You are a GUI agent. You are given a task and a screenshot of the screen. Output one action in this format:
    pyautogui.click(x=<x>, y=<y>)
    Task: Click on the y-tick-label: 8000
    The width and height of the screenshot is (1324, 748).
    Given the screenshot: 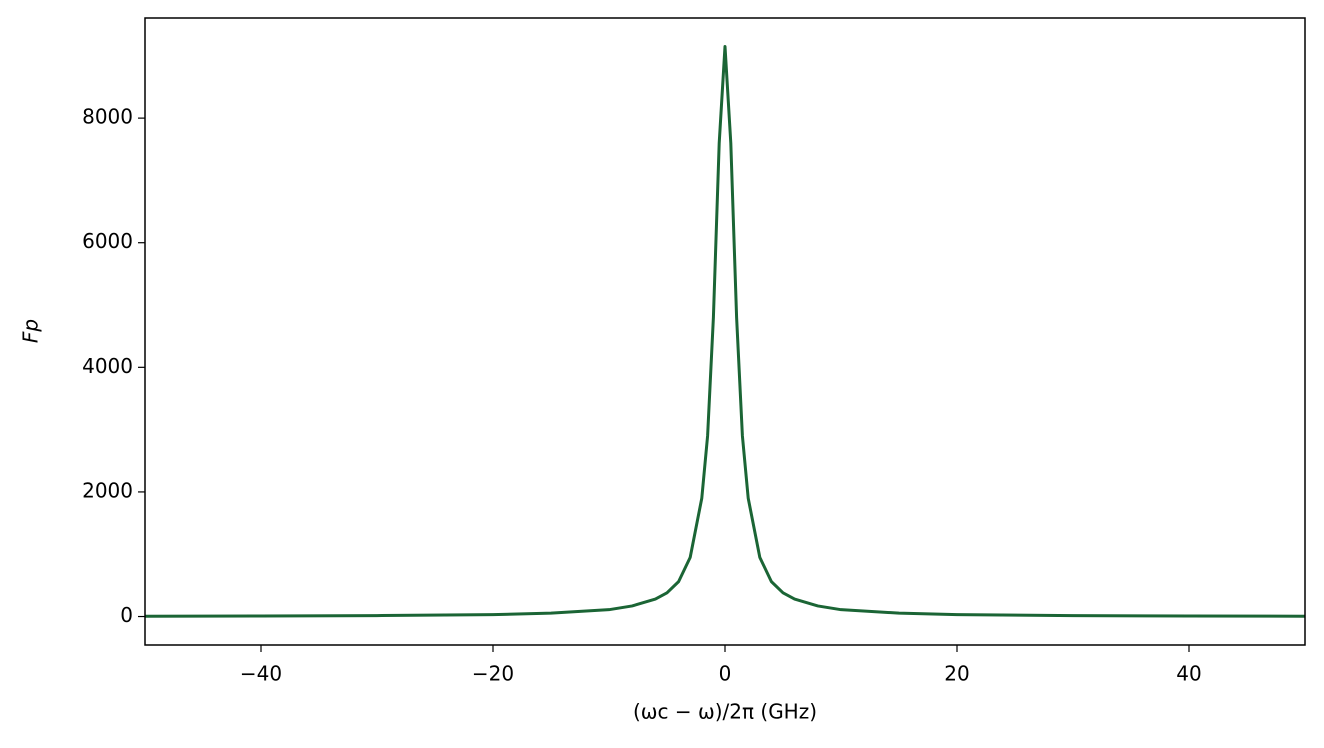 What is the action you would take?
    pyautogui.click(x=107, y=117)
    